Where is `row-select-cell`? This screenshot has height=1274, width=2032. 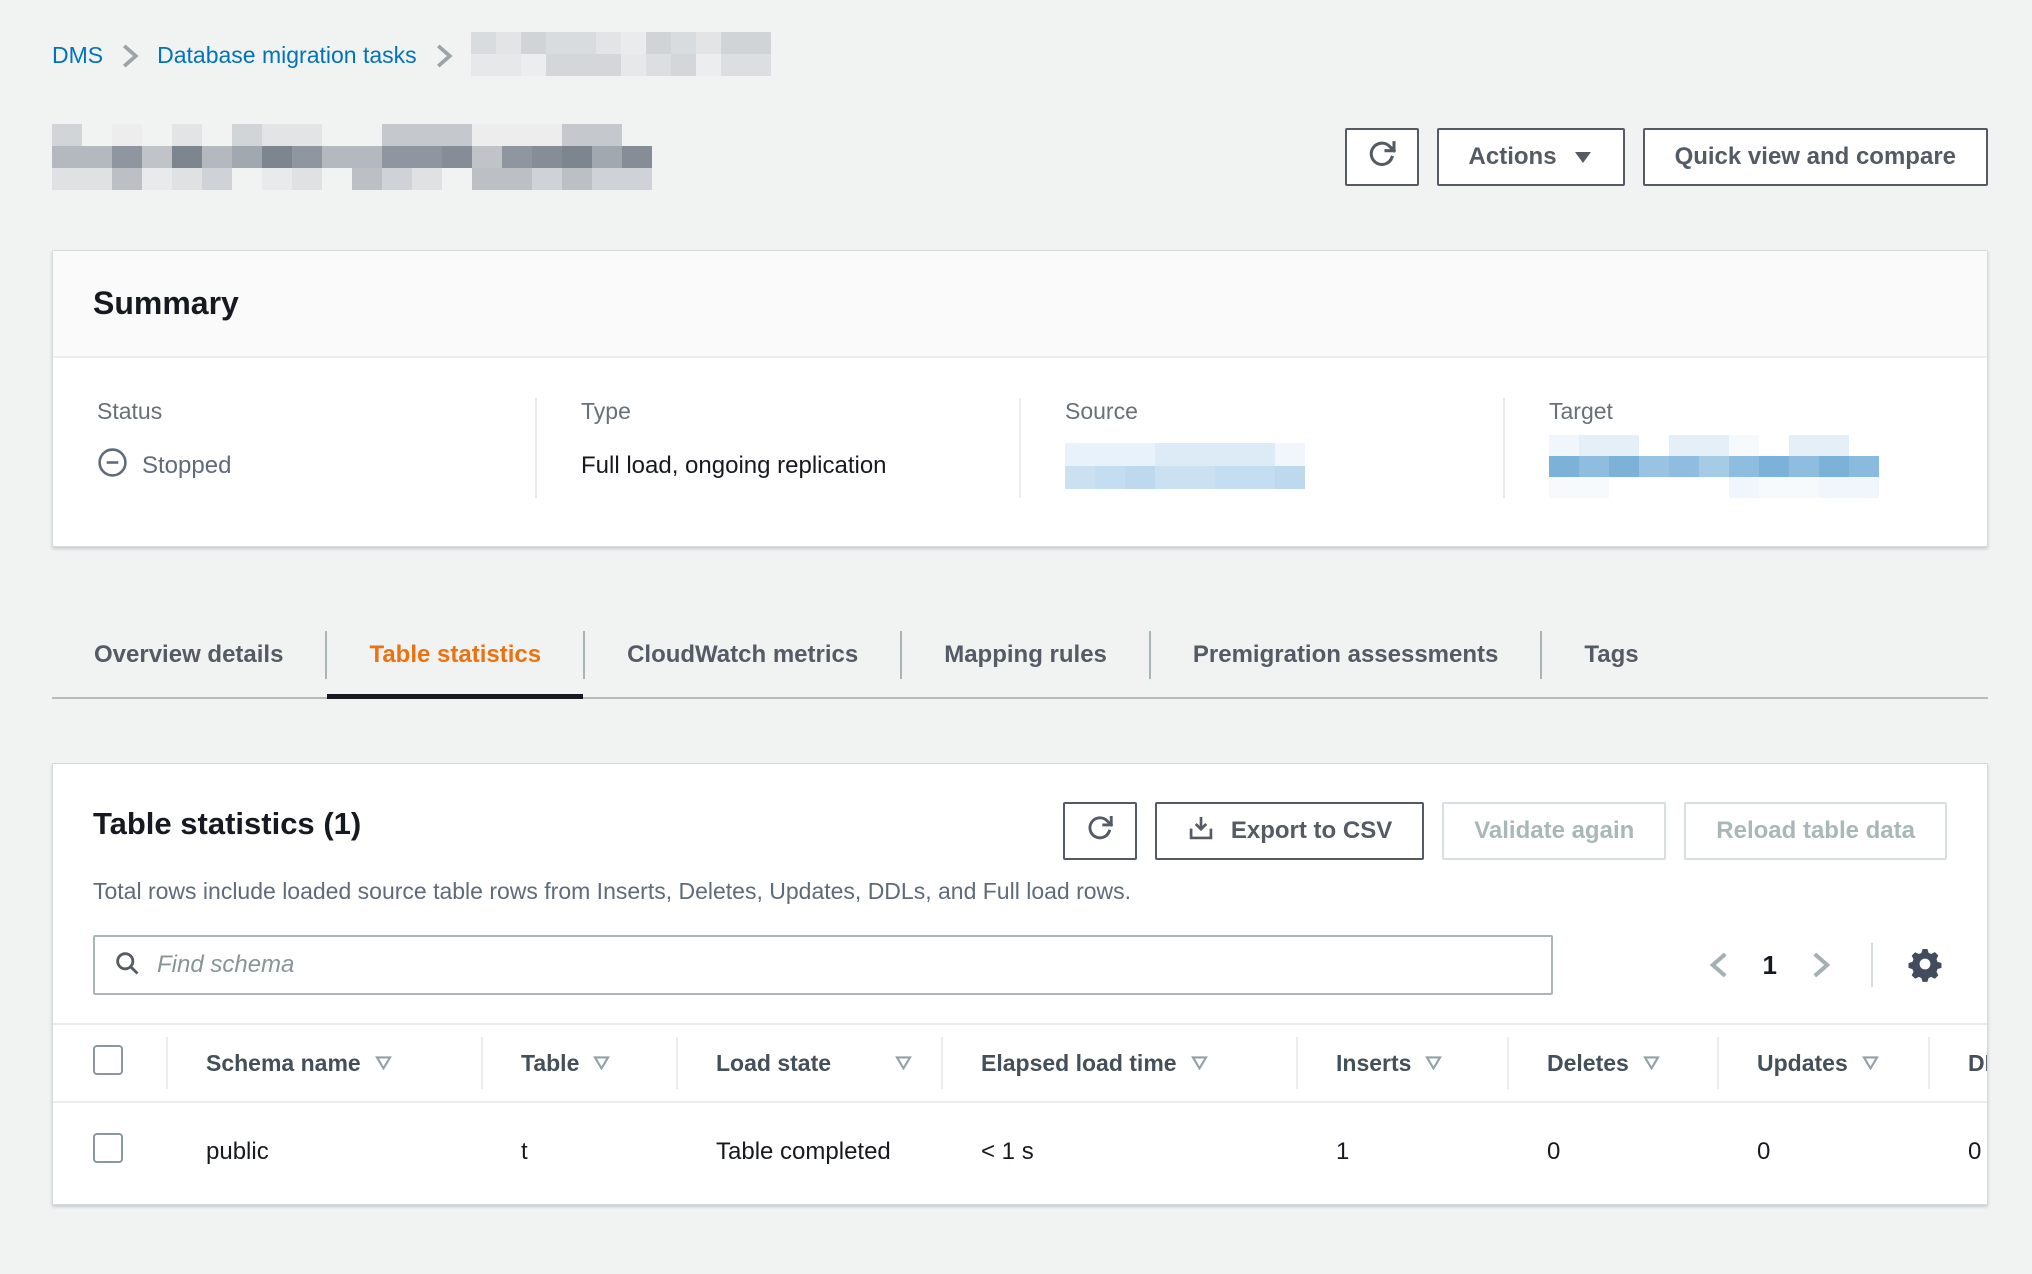 row-select-cell is located at coordinates (109, 1153).